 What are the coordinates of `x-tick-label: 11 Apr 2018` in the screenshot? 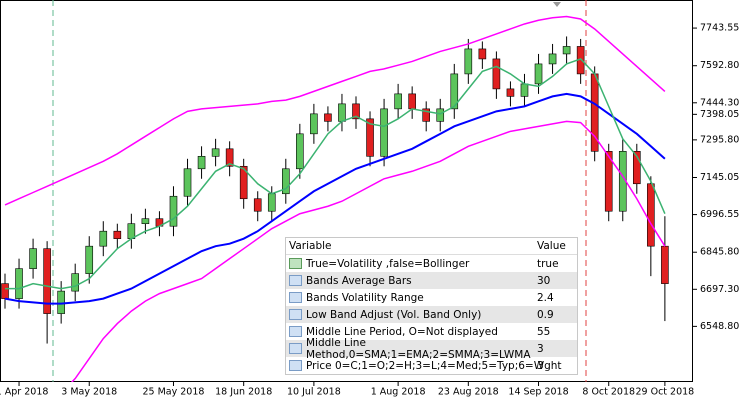 It's located at (24, 392).